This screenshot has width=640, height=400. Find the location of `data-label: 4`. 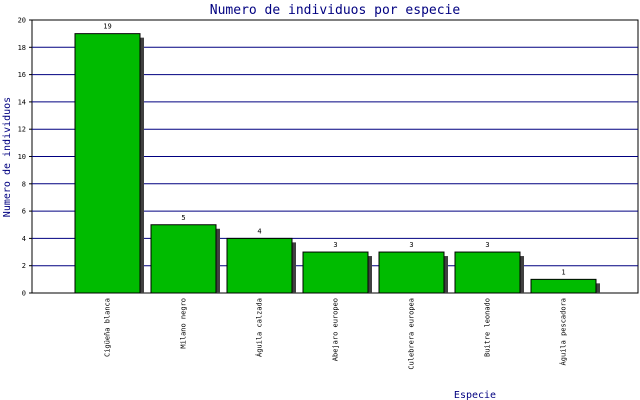

data-label: 4 is located at coordinates (259, 231).